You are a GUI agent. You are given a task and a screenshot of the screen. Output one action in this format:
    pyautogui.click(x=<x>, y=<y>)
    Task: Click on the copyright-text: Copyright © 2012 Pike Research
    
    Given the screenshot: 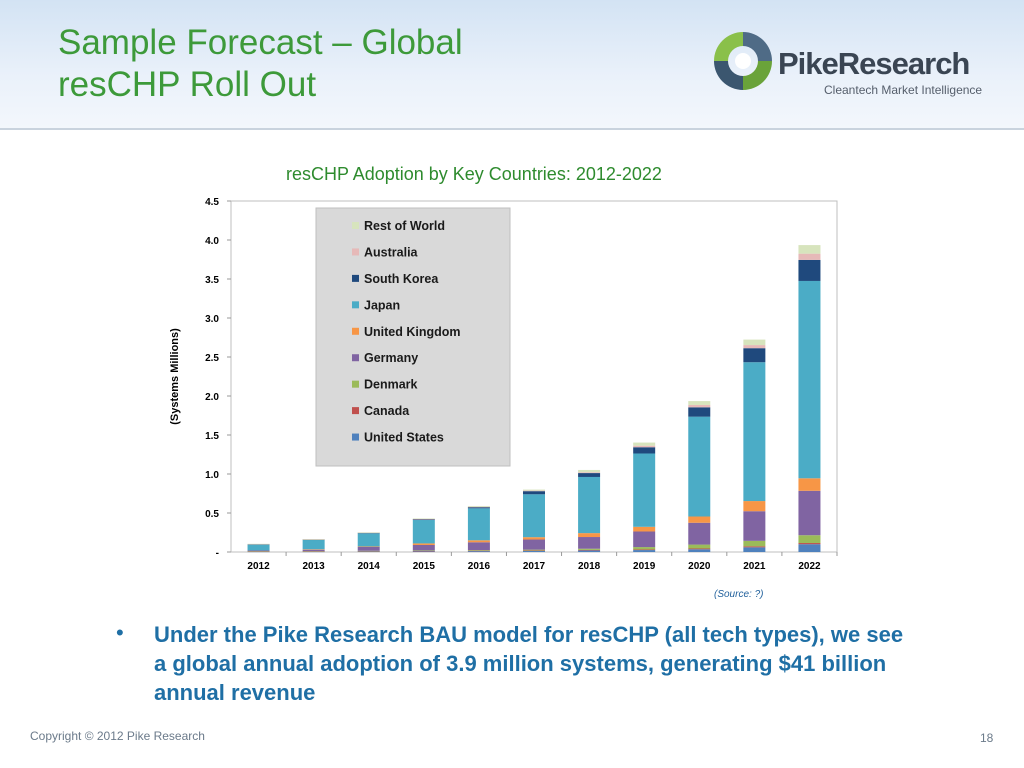 What is the action you would take?
    pyautogui.click(x=117, y=736)
    